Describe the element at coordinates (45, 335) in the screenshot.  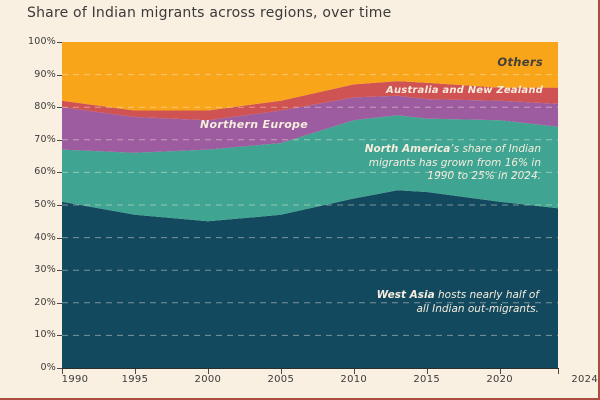
I see `y-axis-label: 10%` at that location.